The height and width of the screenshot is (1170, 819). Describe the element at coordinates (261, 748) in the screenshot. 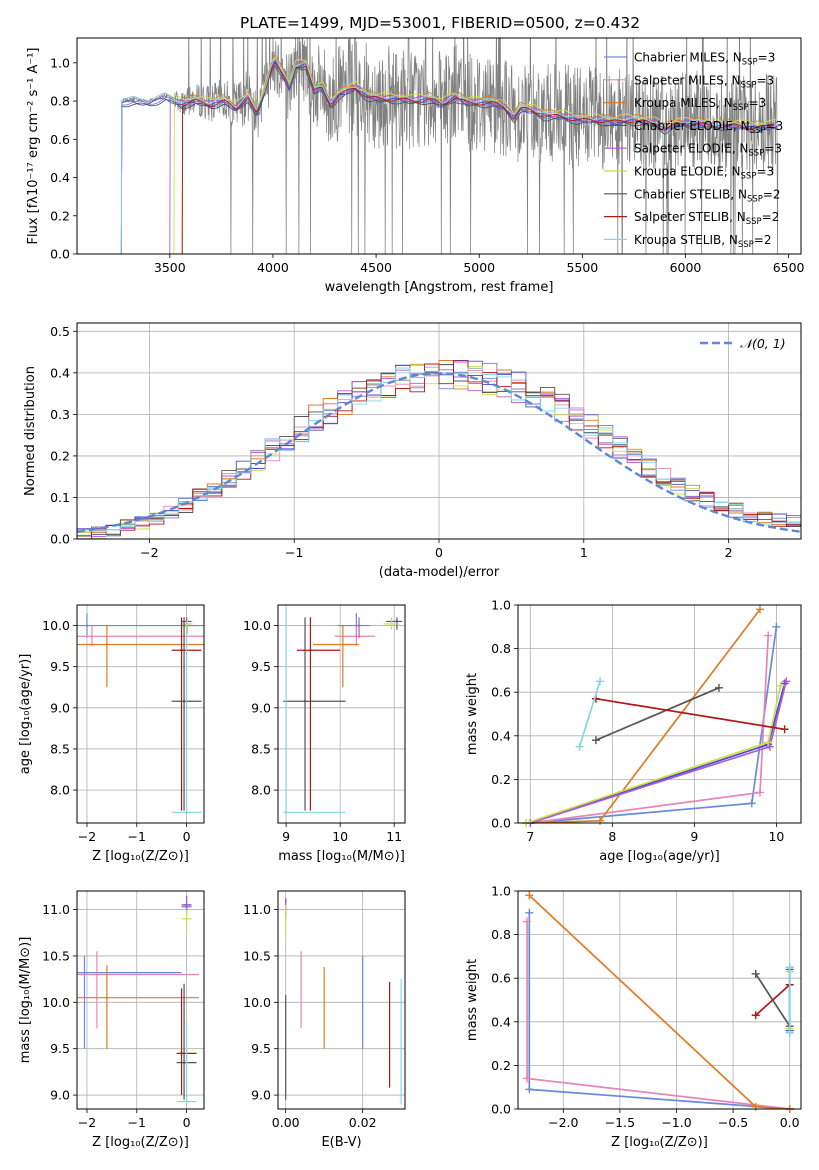

I see `y-tick-label: 8.5` at that location.